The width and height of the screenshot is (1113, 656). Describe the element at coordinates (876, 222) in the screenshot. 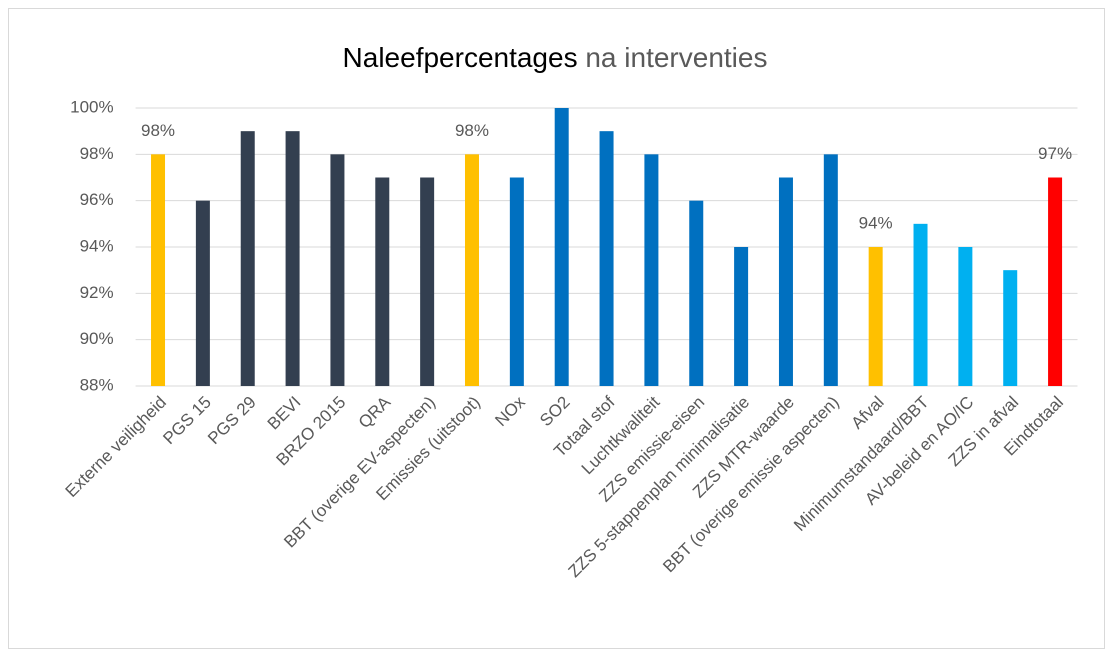

I see `value-label: 94%` at that location.